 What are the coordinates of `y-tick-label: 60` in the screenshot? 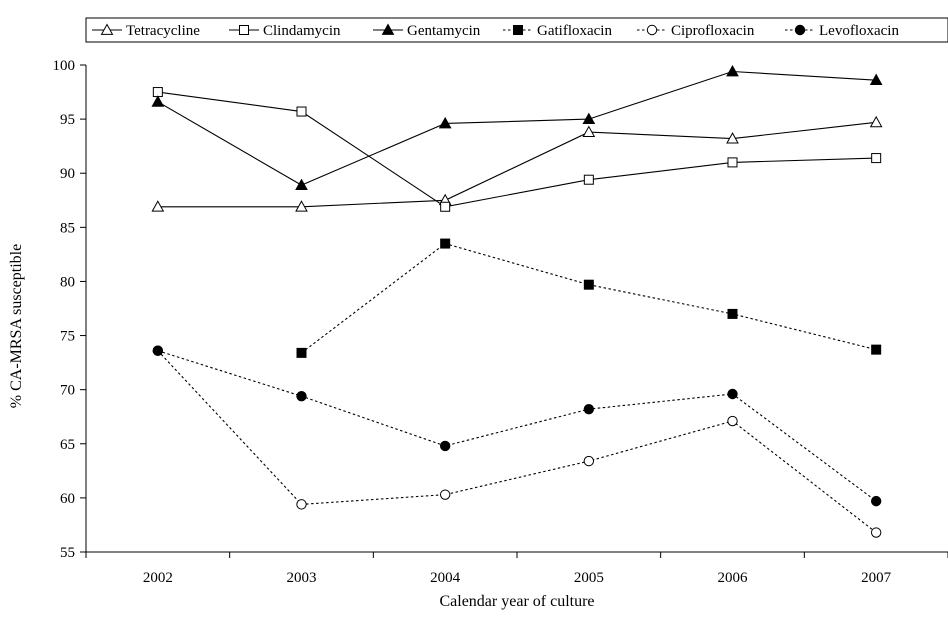 It's located at (67, 499).